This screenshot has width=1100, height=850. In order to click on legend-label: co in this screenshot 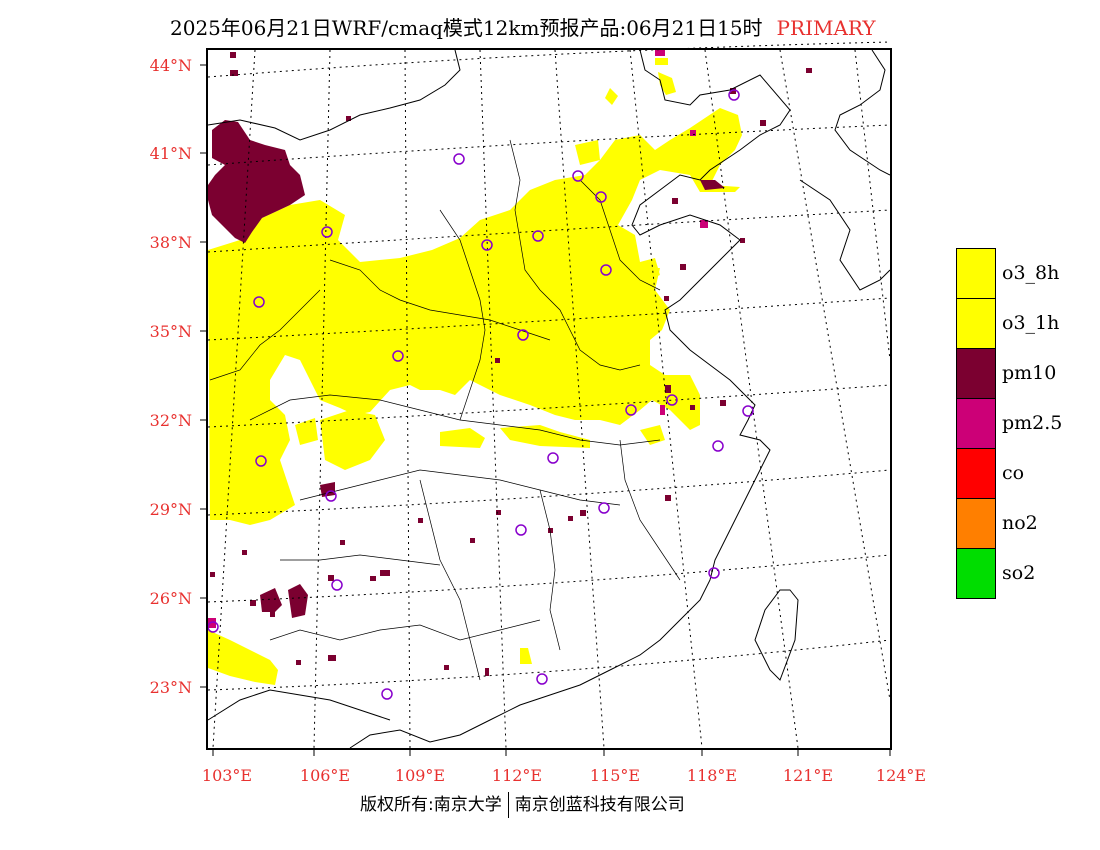, I will do `click(1013, 473)`.